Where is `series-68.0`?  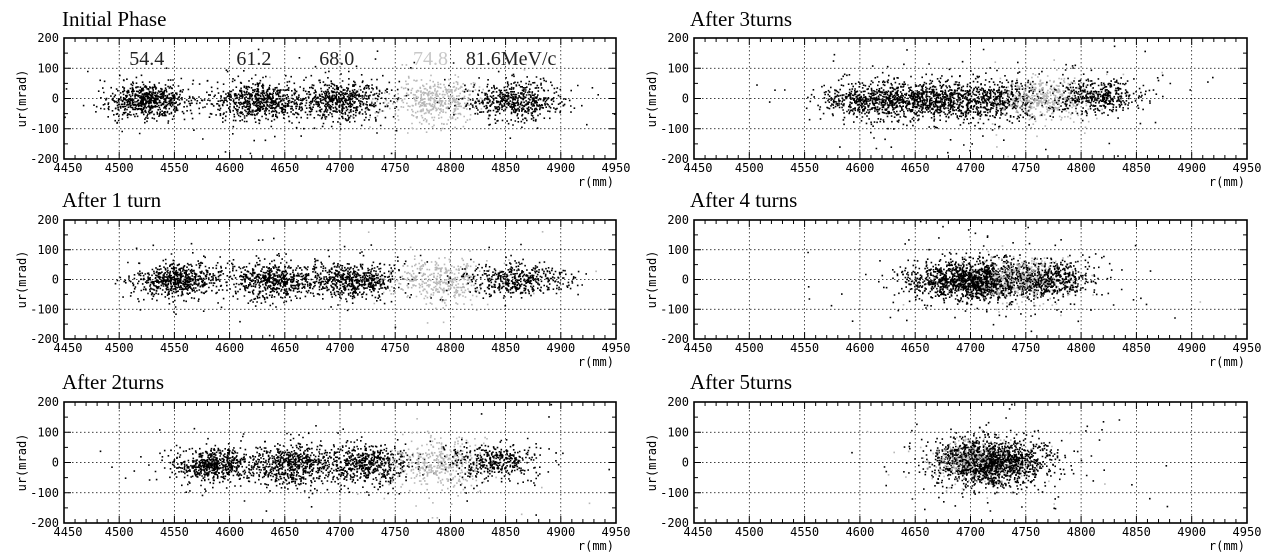
series-68.0 is located at coordinates (368, 457).